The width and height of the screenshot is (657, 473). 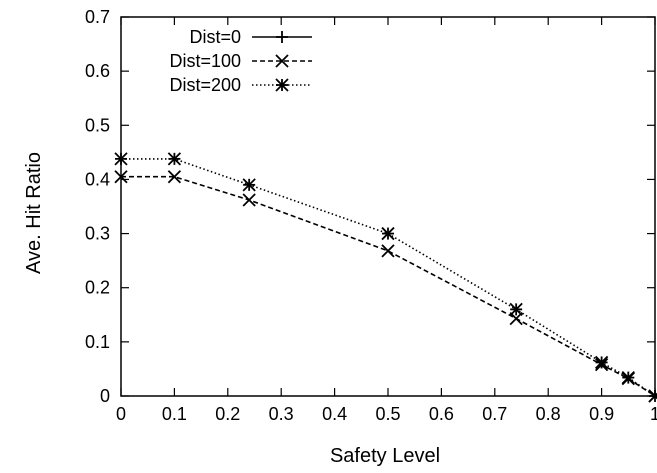 What do you see at coordinates (653, 414) in the screenshot?
I see `x-tick-label: 1` at bounding box center [653, 414].